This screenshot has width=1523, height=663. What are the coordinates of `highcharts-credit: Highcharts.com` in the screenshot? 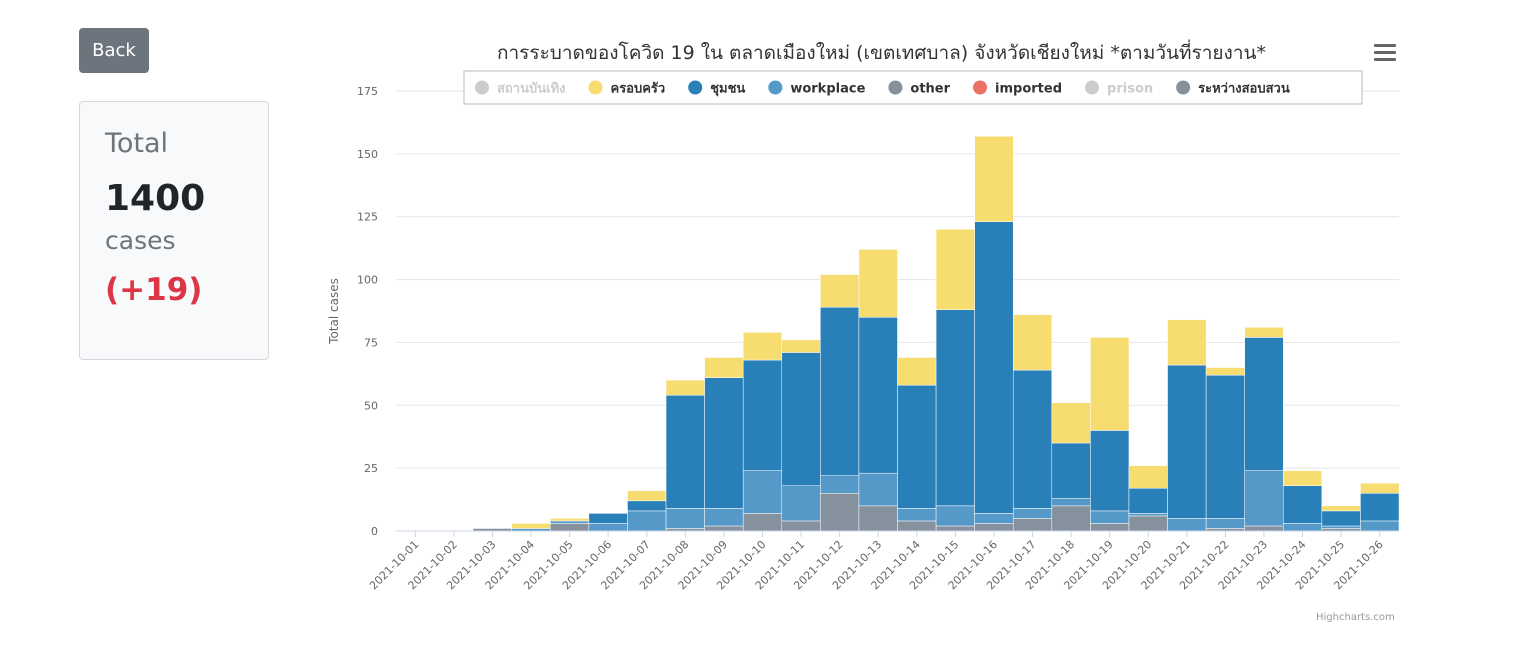 It's located at (1355, 617).